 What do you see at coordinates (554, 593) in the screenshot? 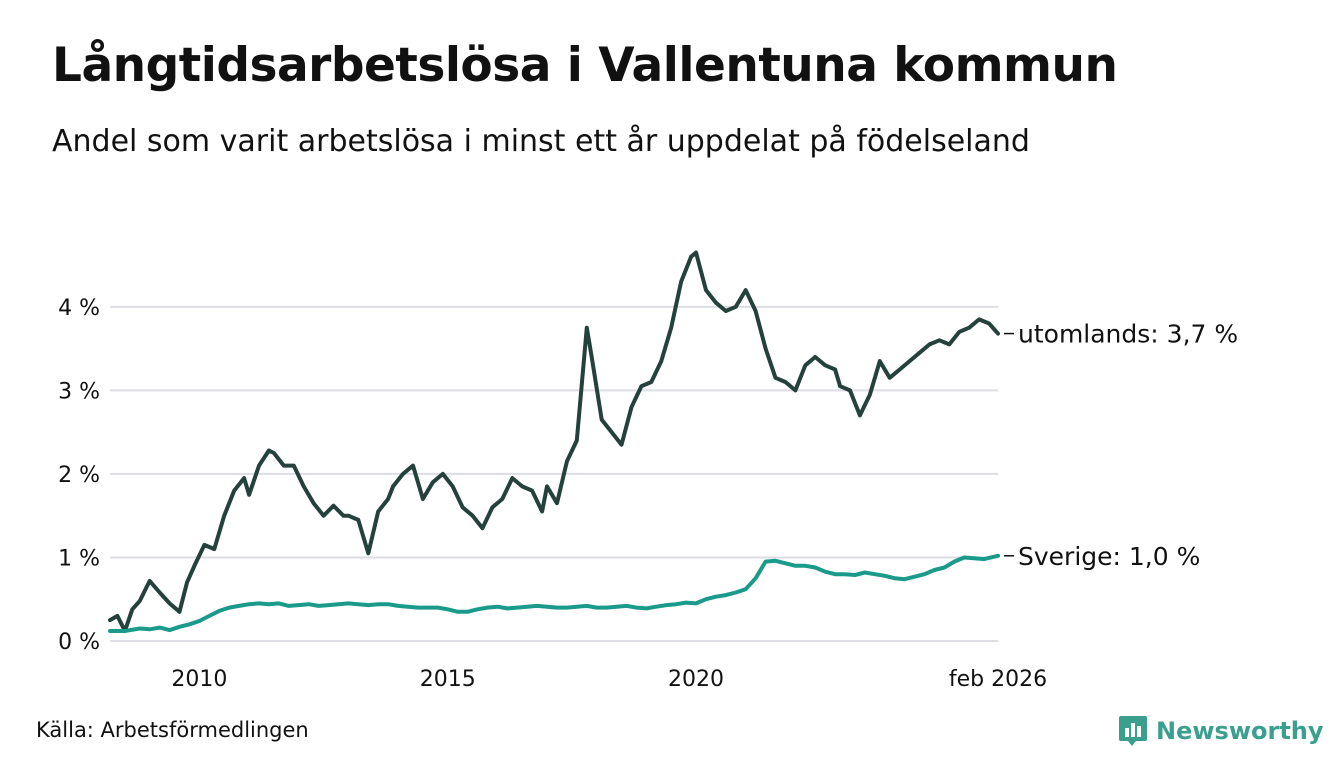
I see `series-line-sverige` at bounding box center [554, 593].